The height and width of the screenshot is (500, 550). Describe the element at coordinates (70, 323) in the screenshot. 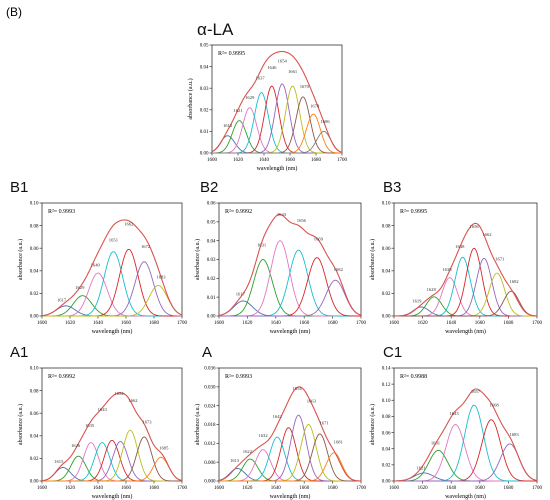

I see `x-tick-label: 1620` at that location.